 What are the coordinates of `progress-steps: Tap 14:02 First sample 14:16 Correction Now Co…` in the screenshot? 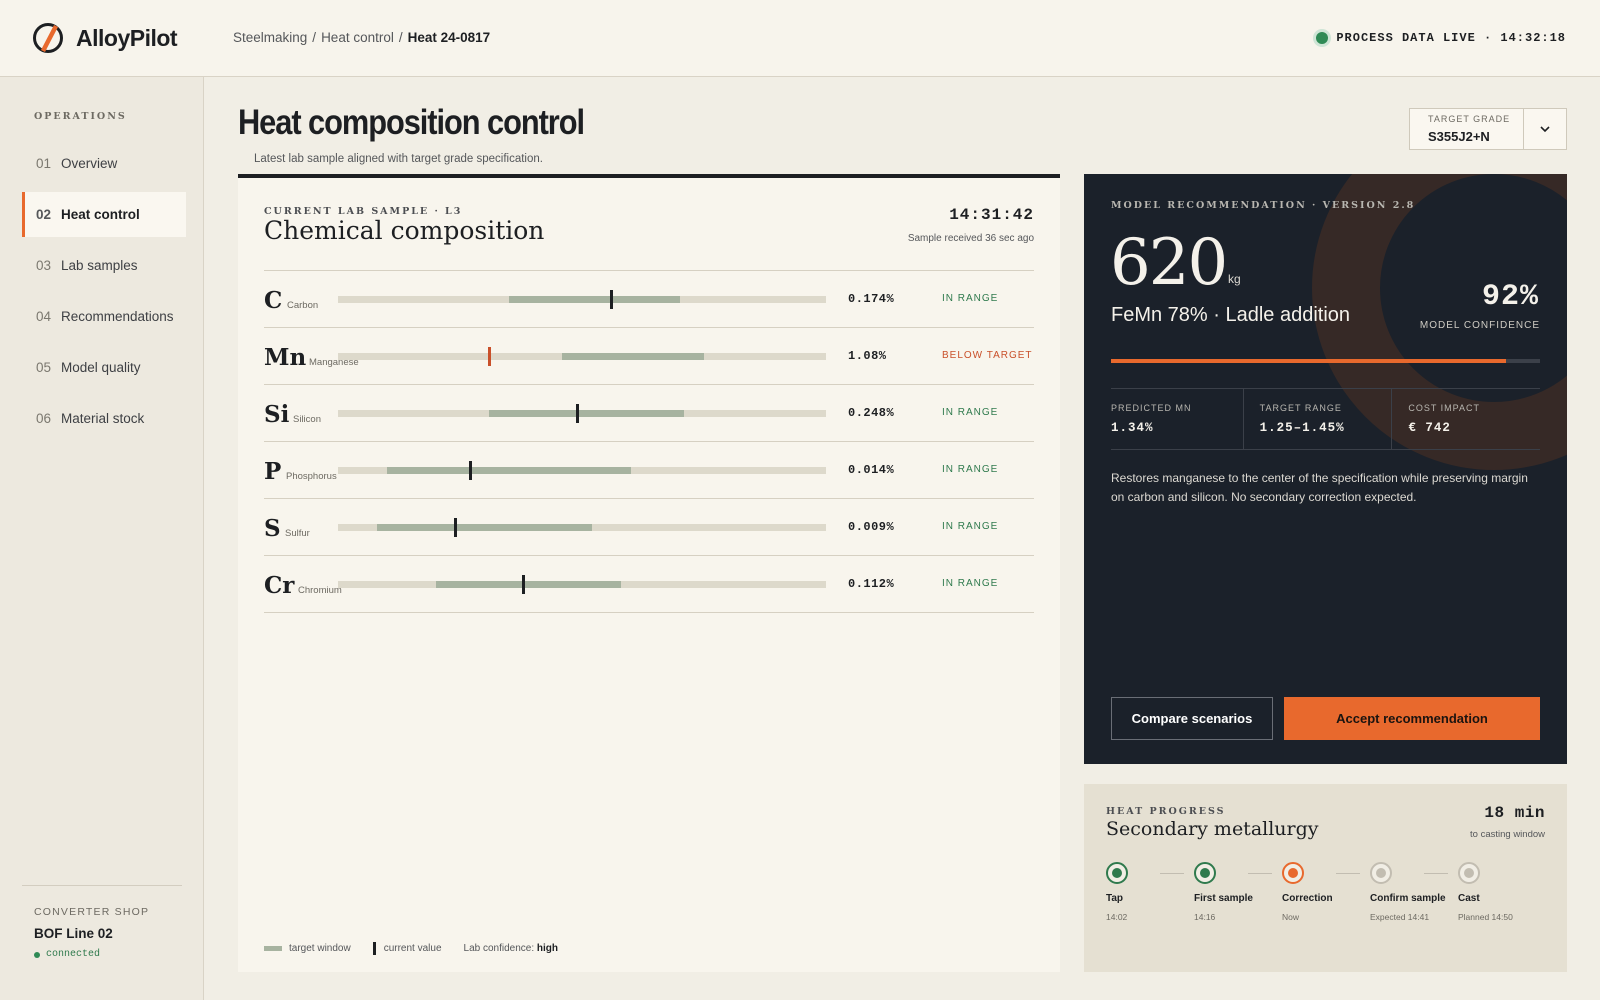 It's located at (1326, 907).